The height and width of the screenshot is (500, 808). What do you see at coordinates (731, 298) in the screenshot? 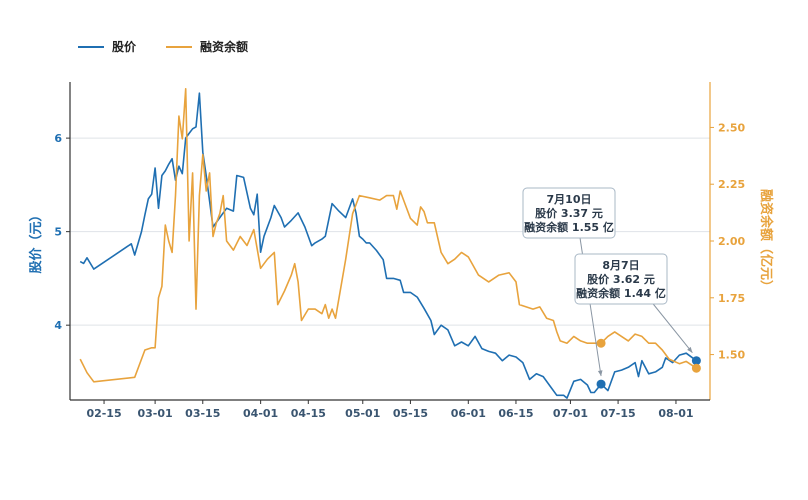
I see `y-right-tick-label: 1.75` at bounding box center [731, 298].